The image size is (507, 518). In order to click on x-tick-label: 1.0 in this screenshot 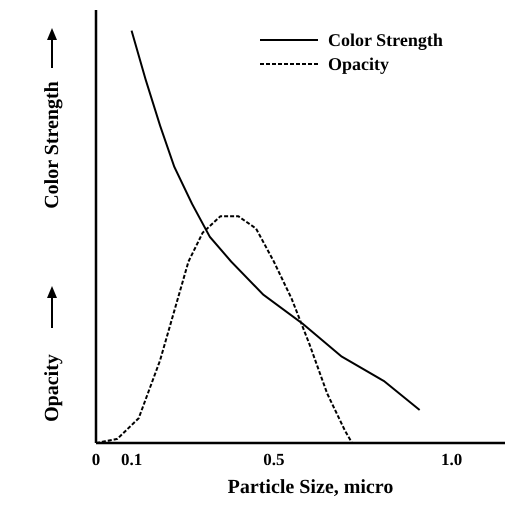, I will do `click(451, 459)`.